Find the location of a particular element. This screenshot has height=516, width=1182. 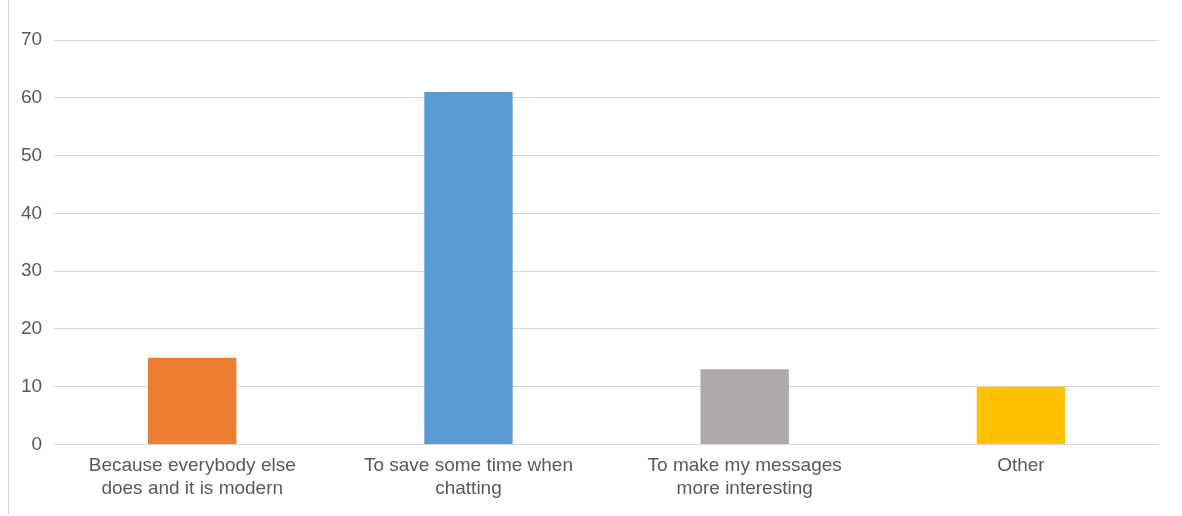

y-tick-label: 70 is located at coordinates (31, 39).